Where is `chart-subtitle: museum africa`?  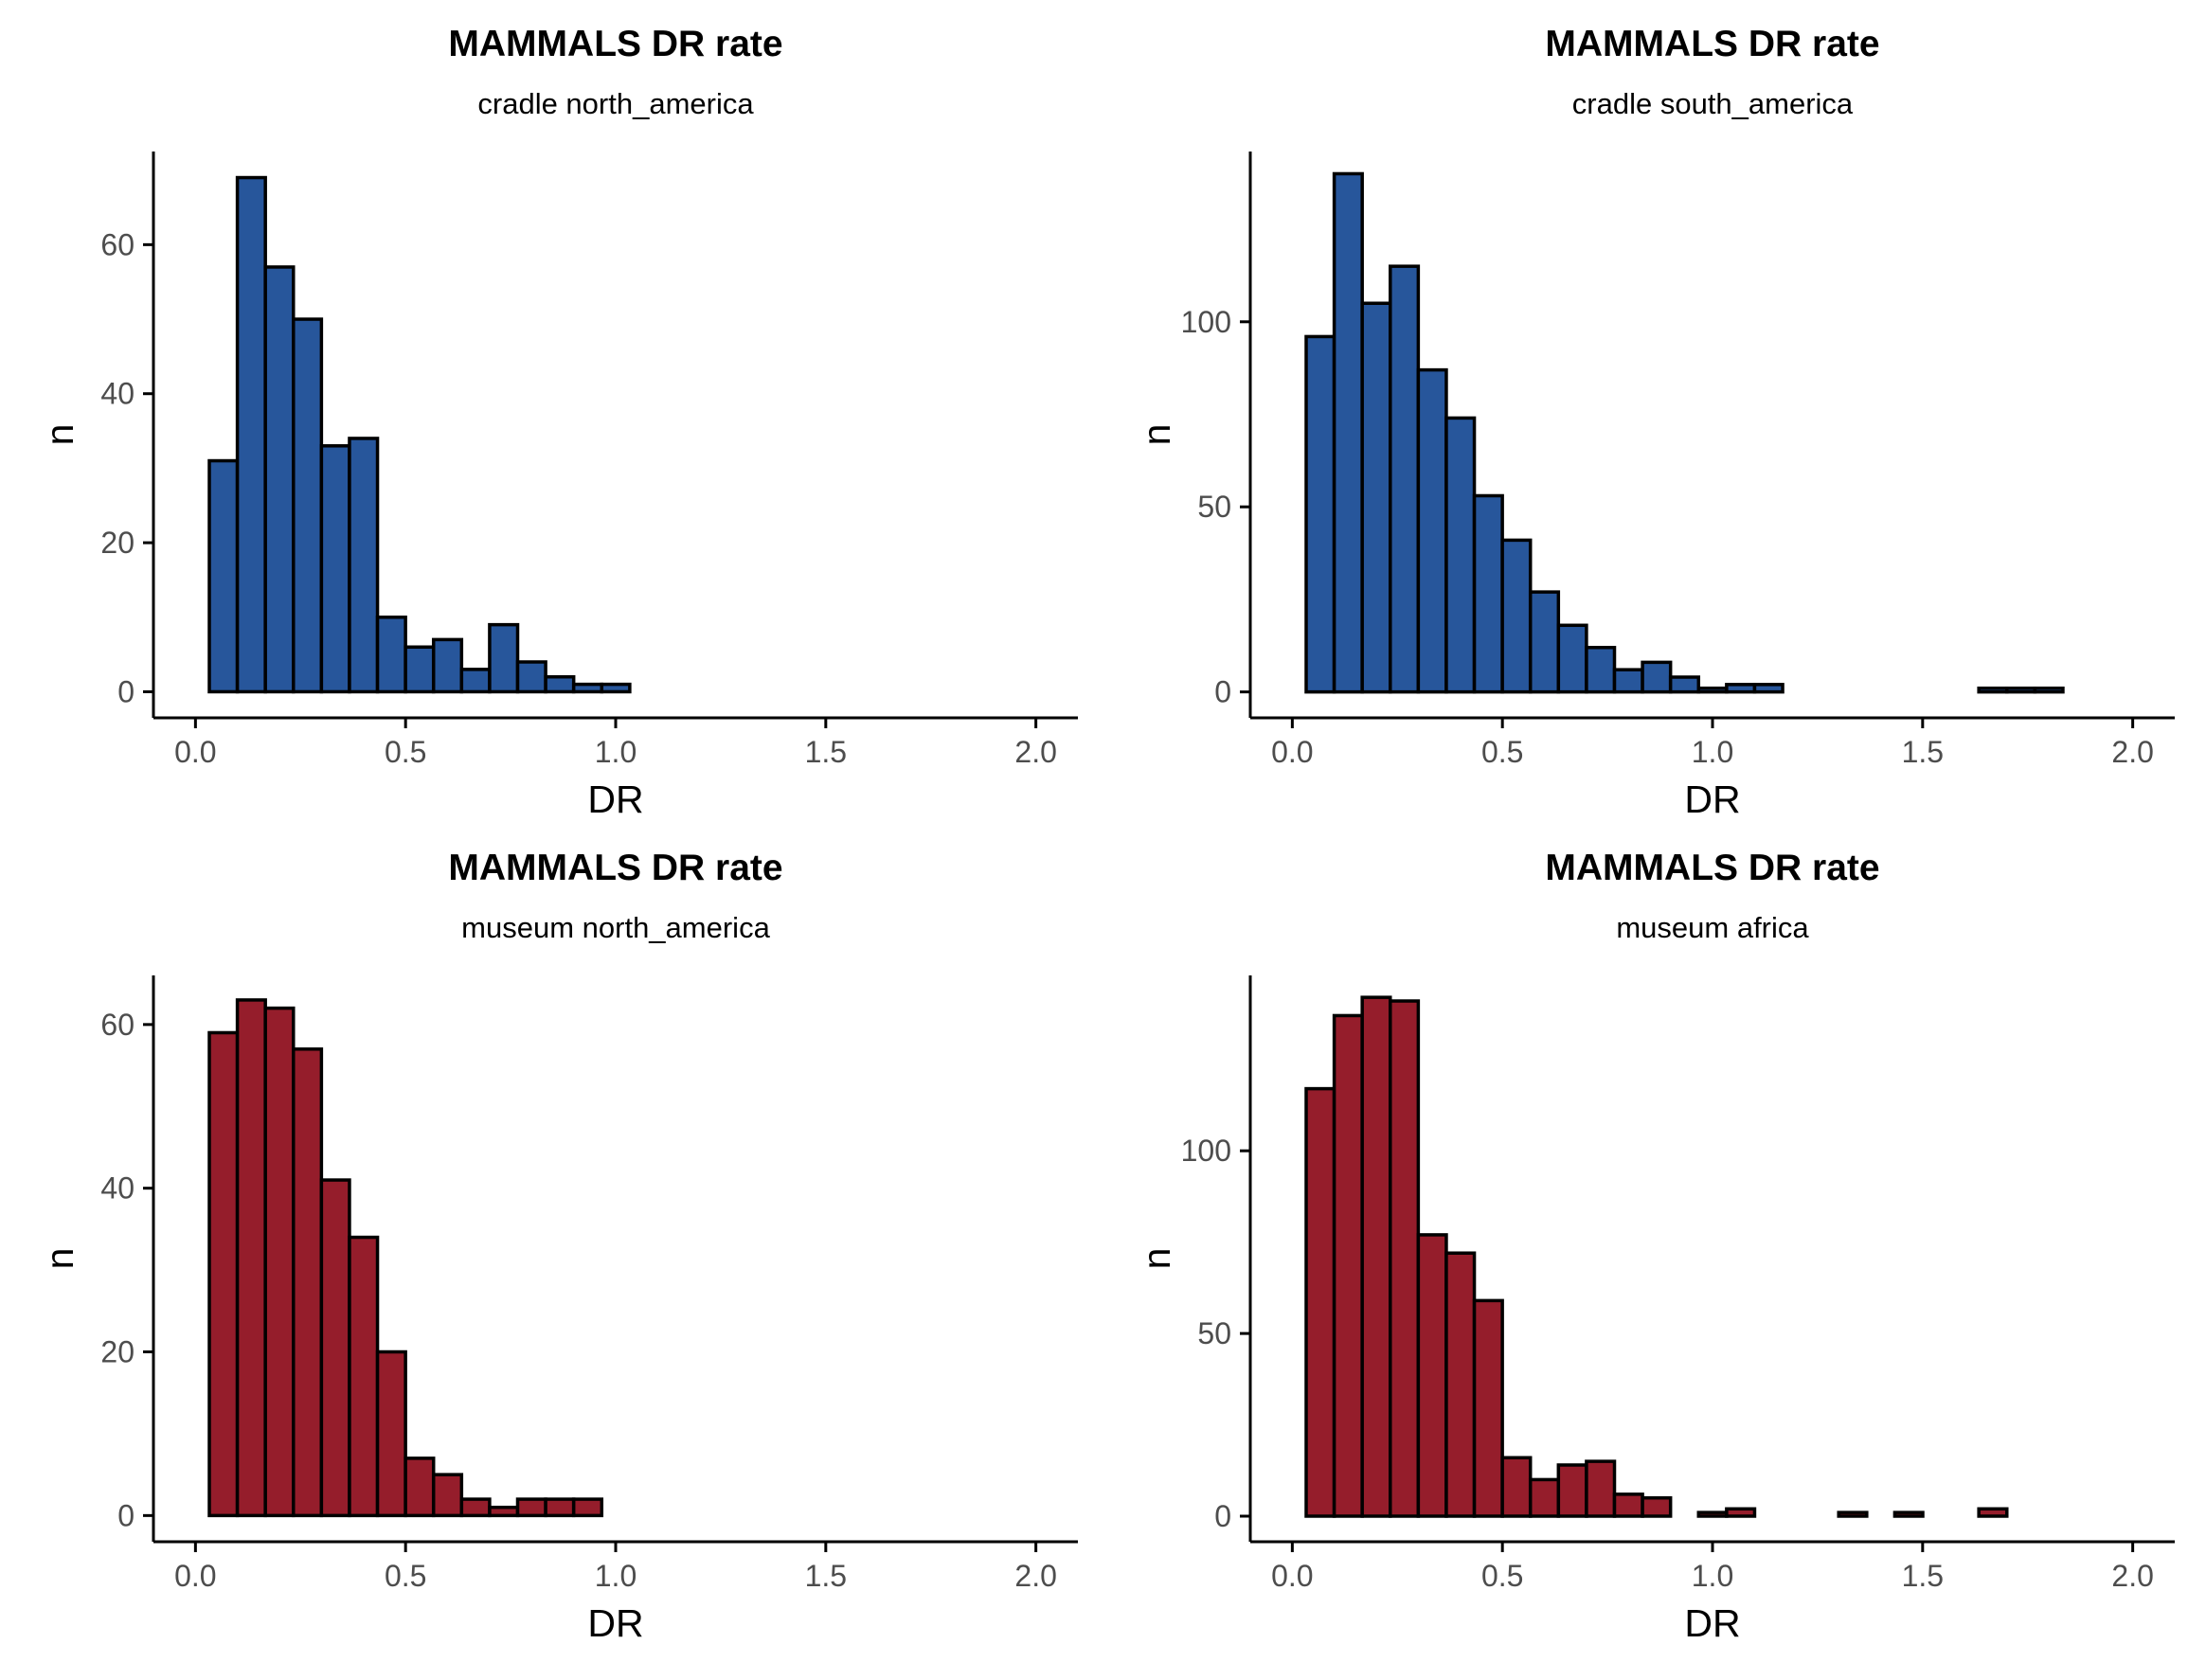 chart-subtitle: museum africa is located at coordinates (1712, 928).